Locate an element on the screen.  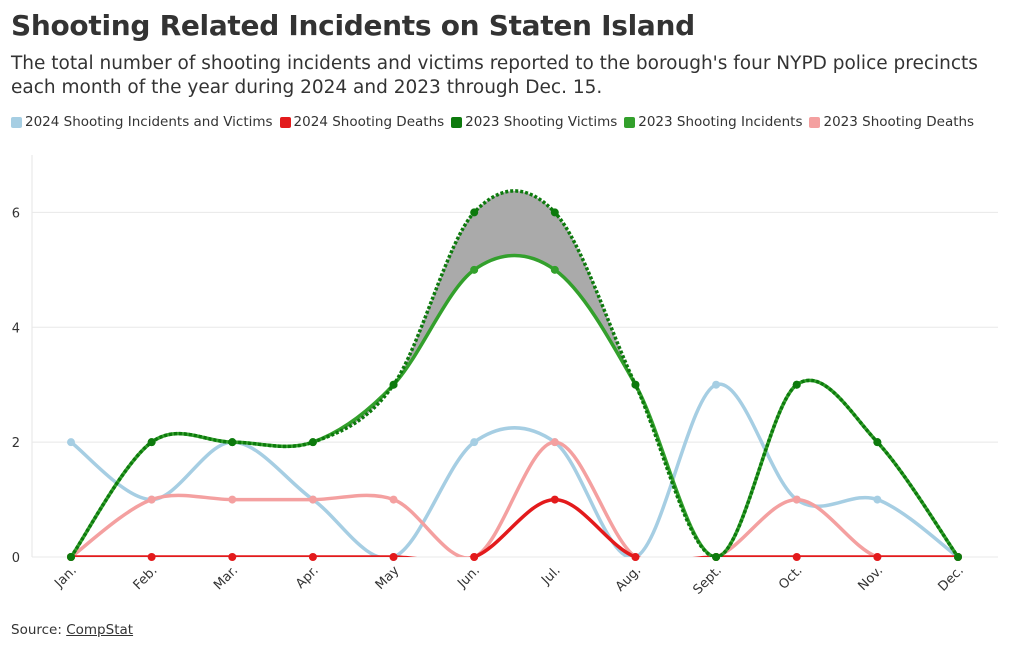
legend-item-2024-shooting-incidents-and-victims: 2024 Shooting Incidents and Victims is located at coordinates (142, 122).